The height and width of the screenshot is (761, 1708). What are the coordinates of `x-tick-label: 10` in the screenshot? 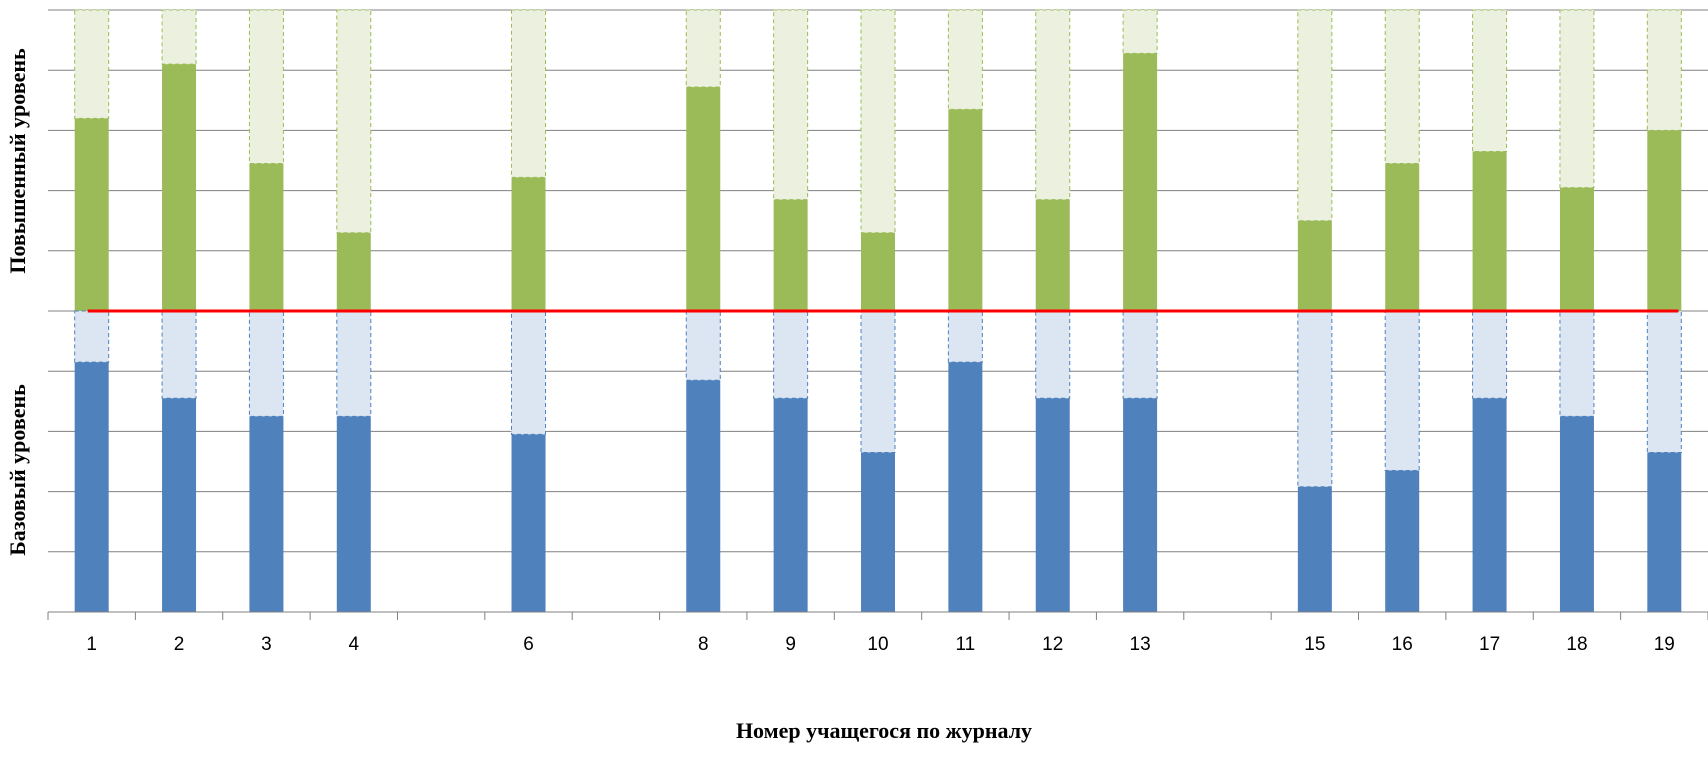 It's located at (877, 644).